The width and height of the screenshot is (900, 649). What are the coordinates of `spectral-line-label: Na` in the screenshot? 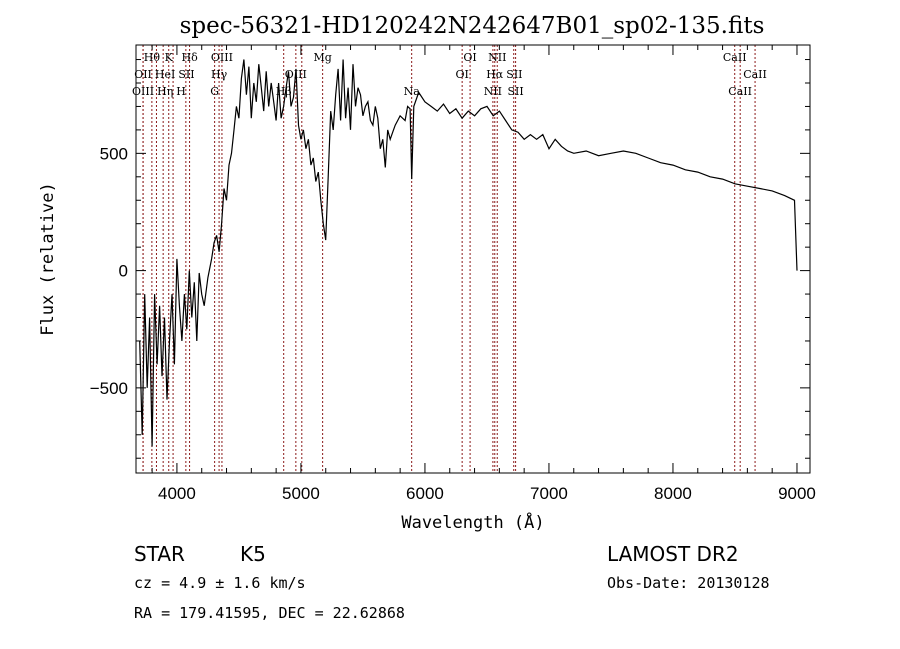 It's located at (412, 91).